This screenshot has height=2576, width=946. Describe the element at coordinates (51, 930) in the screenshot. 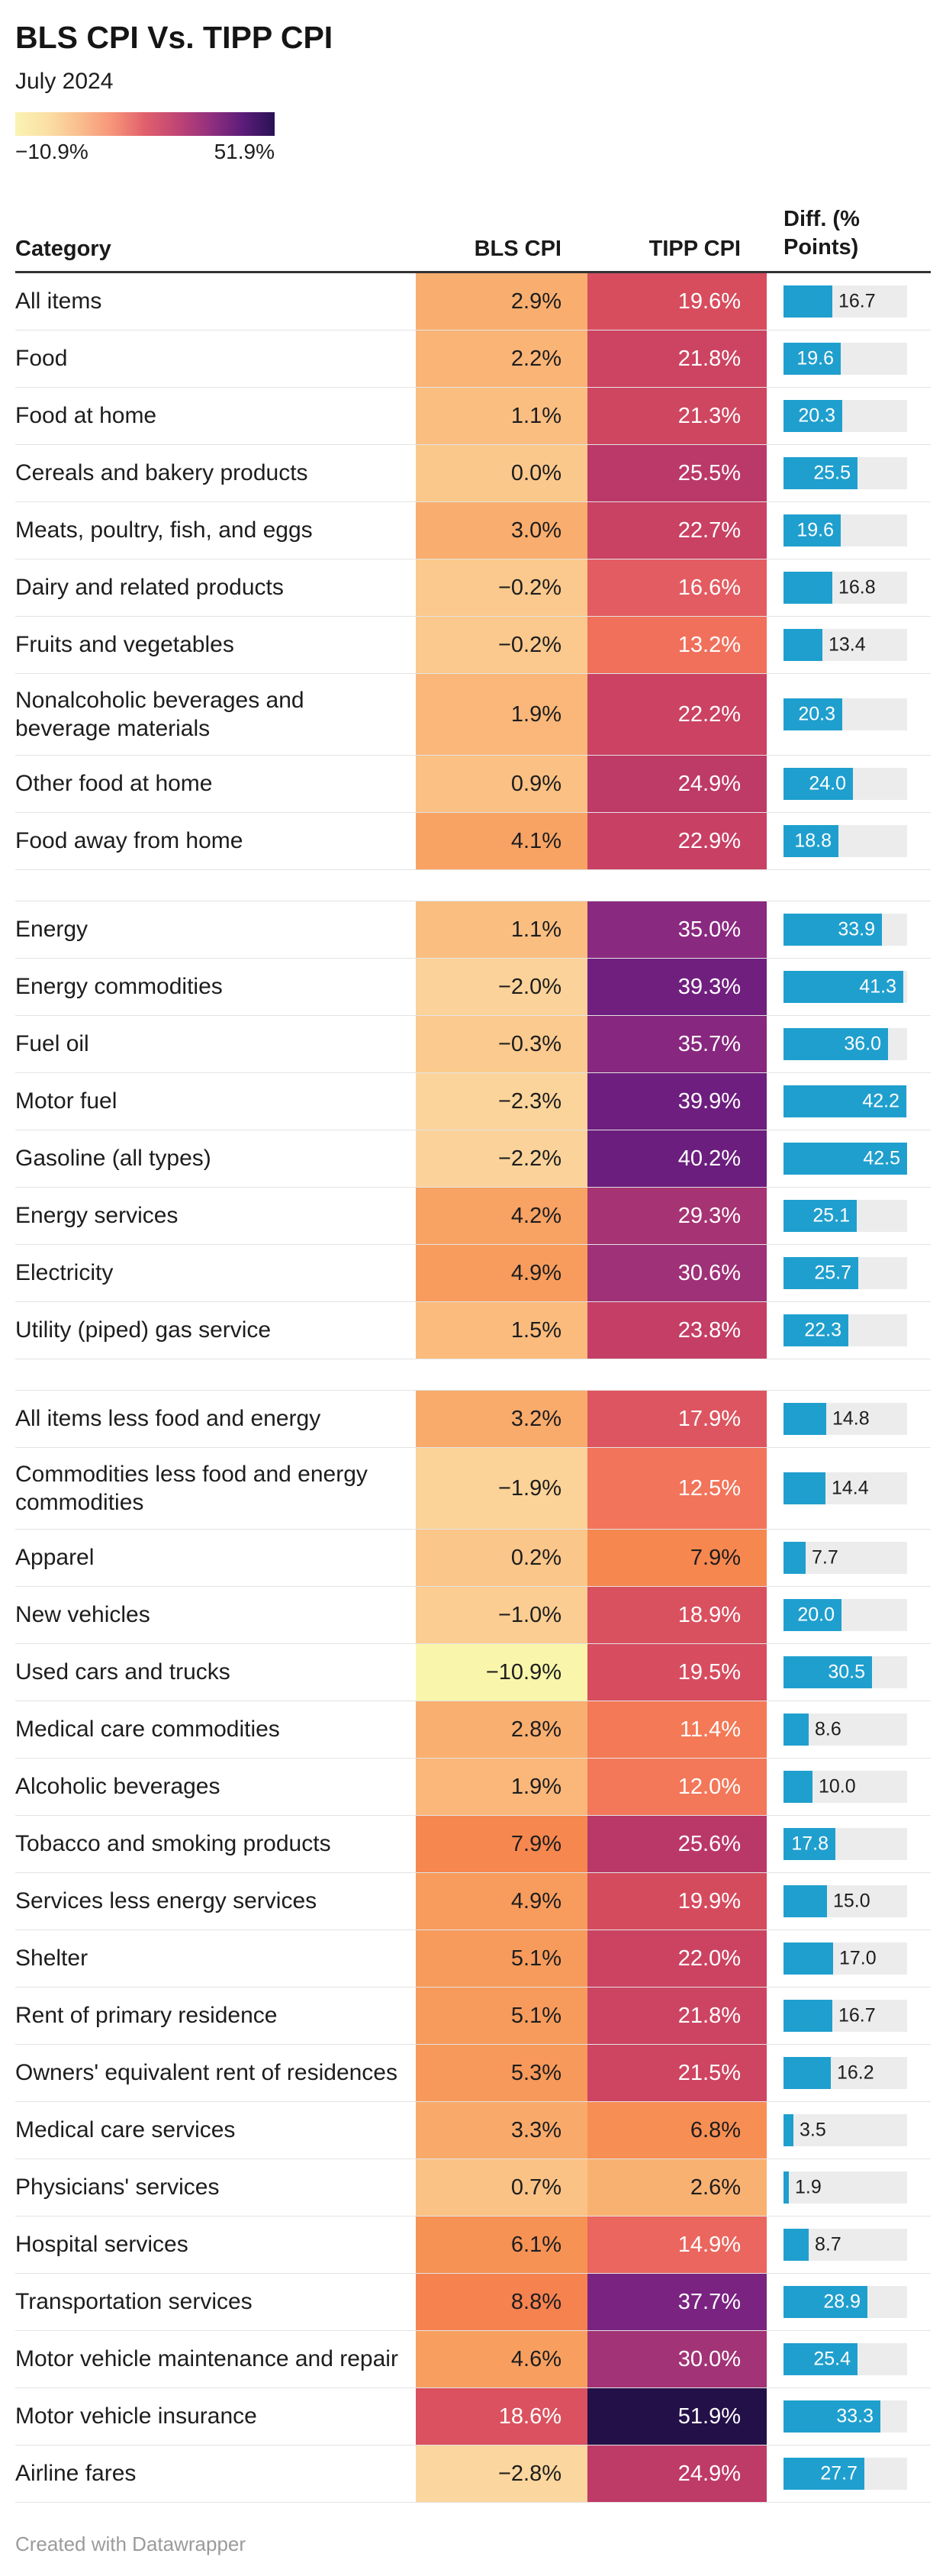

I see `category-label: Energy` at that location.